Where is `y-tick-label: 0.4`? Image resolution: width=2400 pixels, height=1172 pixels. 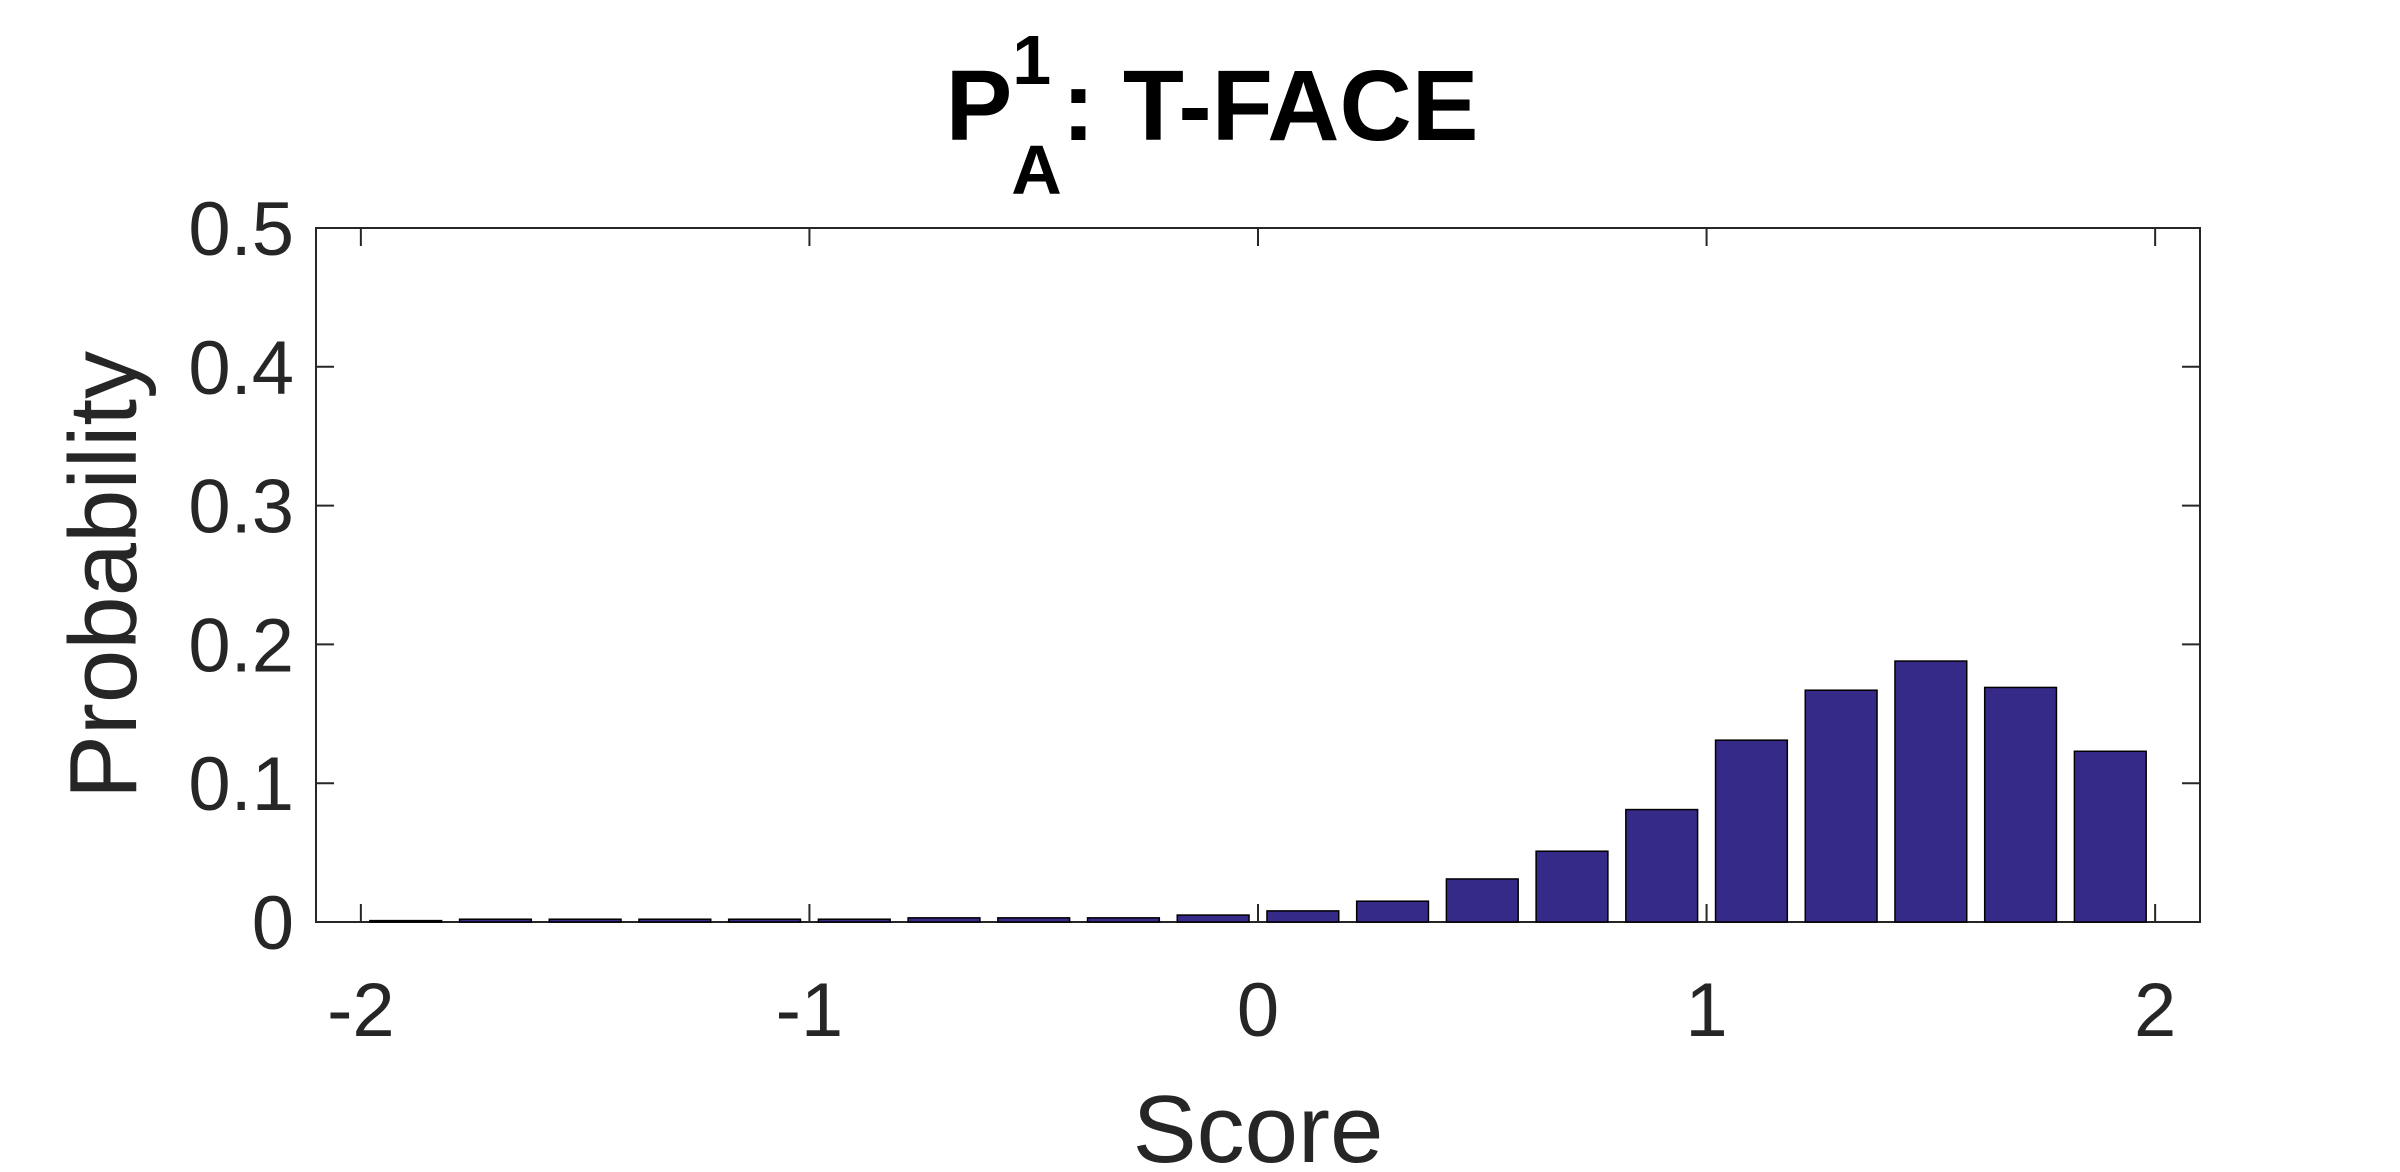 y-tick-label: 0.4 is located at coordinates (241, 368).